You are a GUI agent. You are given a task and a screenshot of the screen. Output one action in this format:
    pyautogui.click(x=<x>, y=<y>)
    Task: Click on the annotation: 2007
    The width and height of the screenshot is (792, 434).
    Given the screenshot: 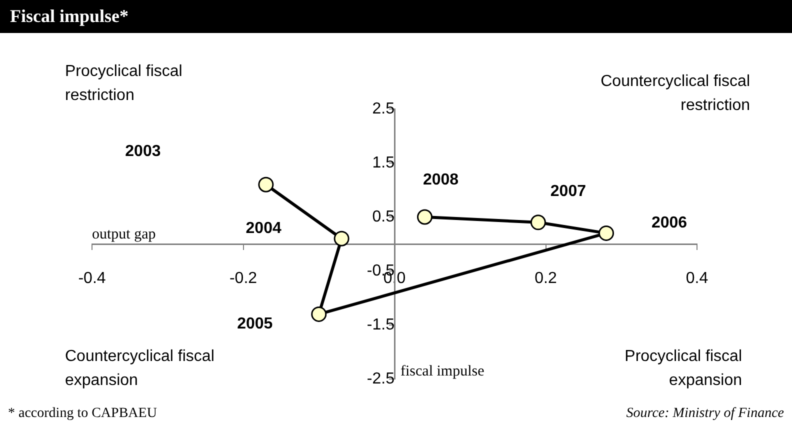 What is the action you would take?
    pyautogui.click(x=568, y=191)
    